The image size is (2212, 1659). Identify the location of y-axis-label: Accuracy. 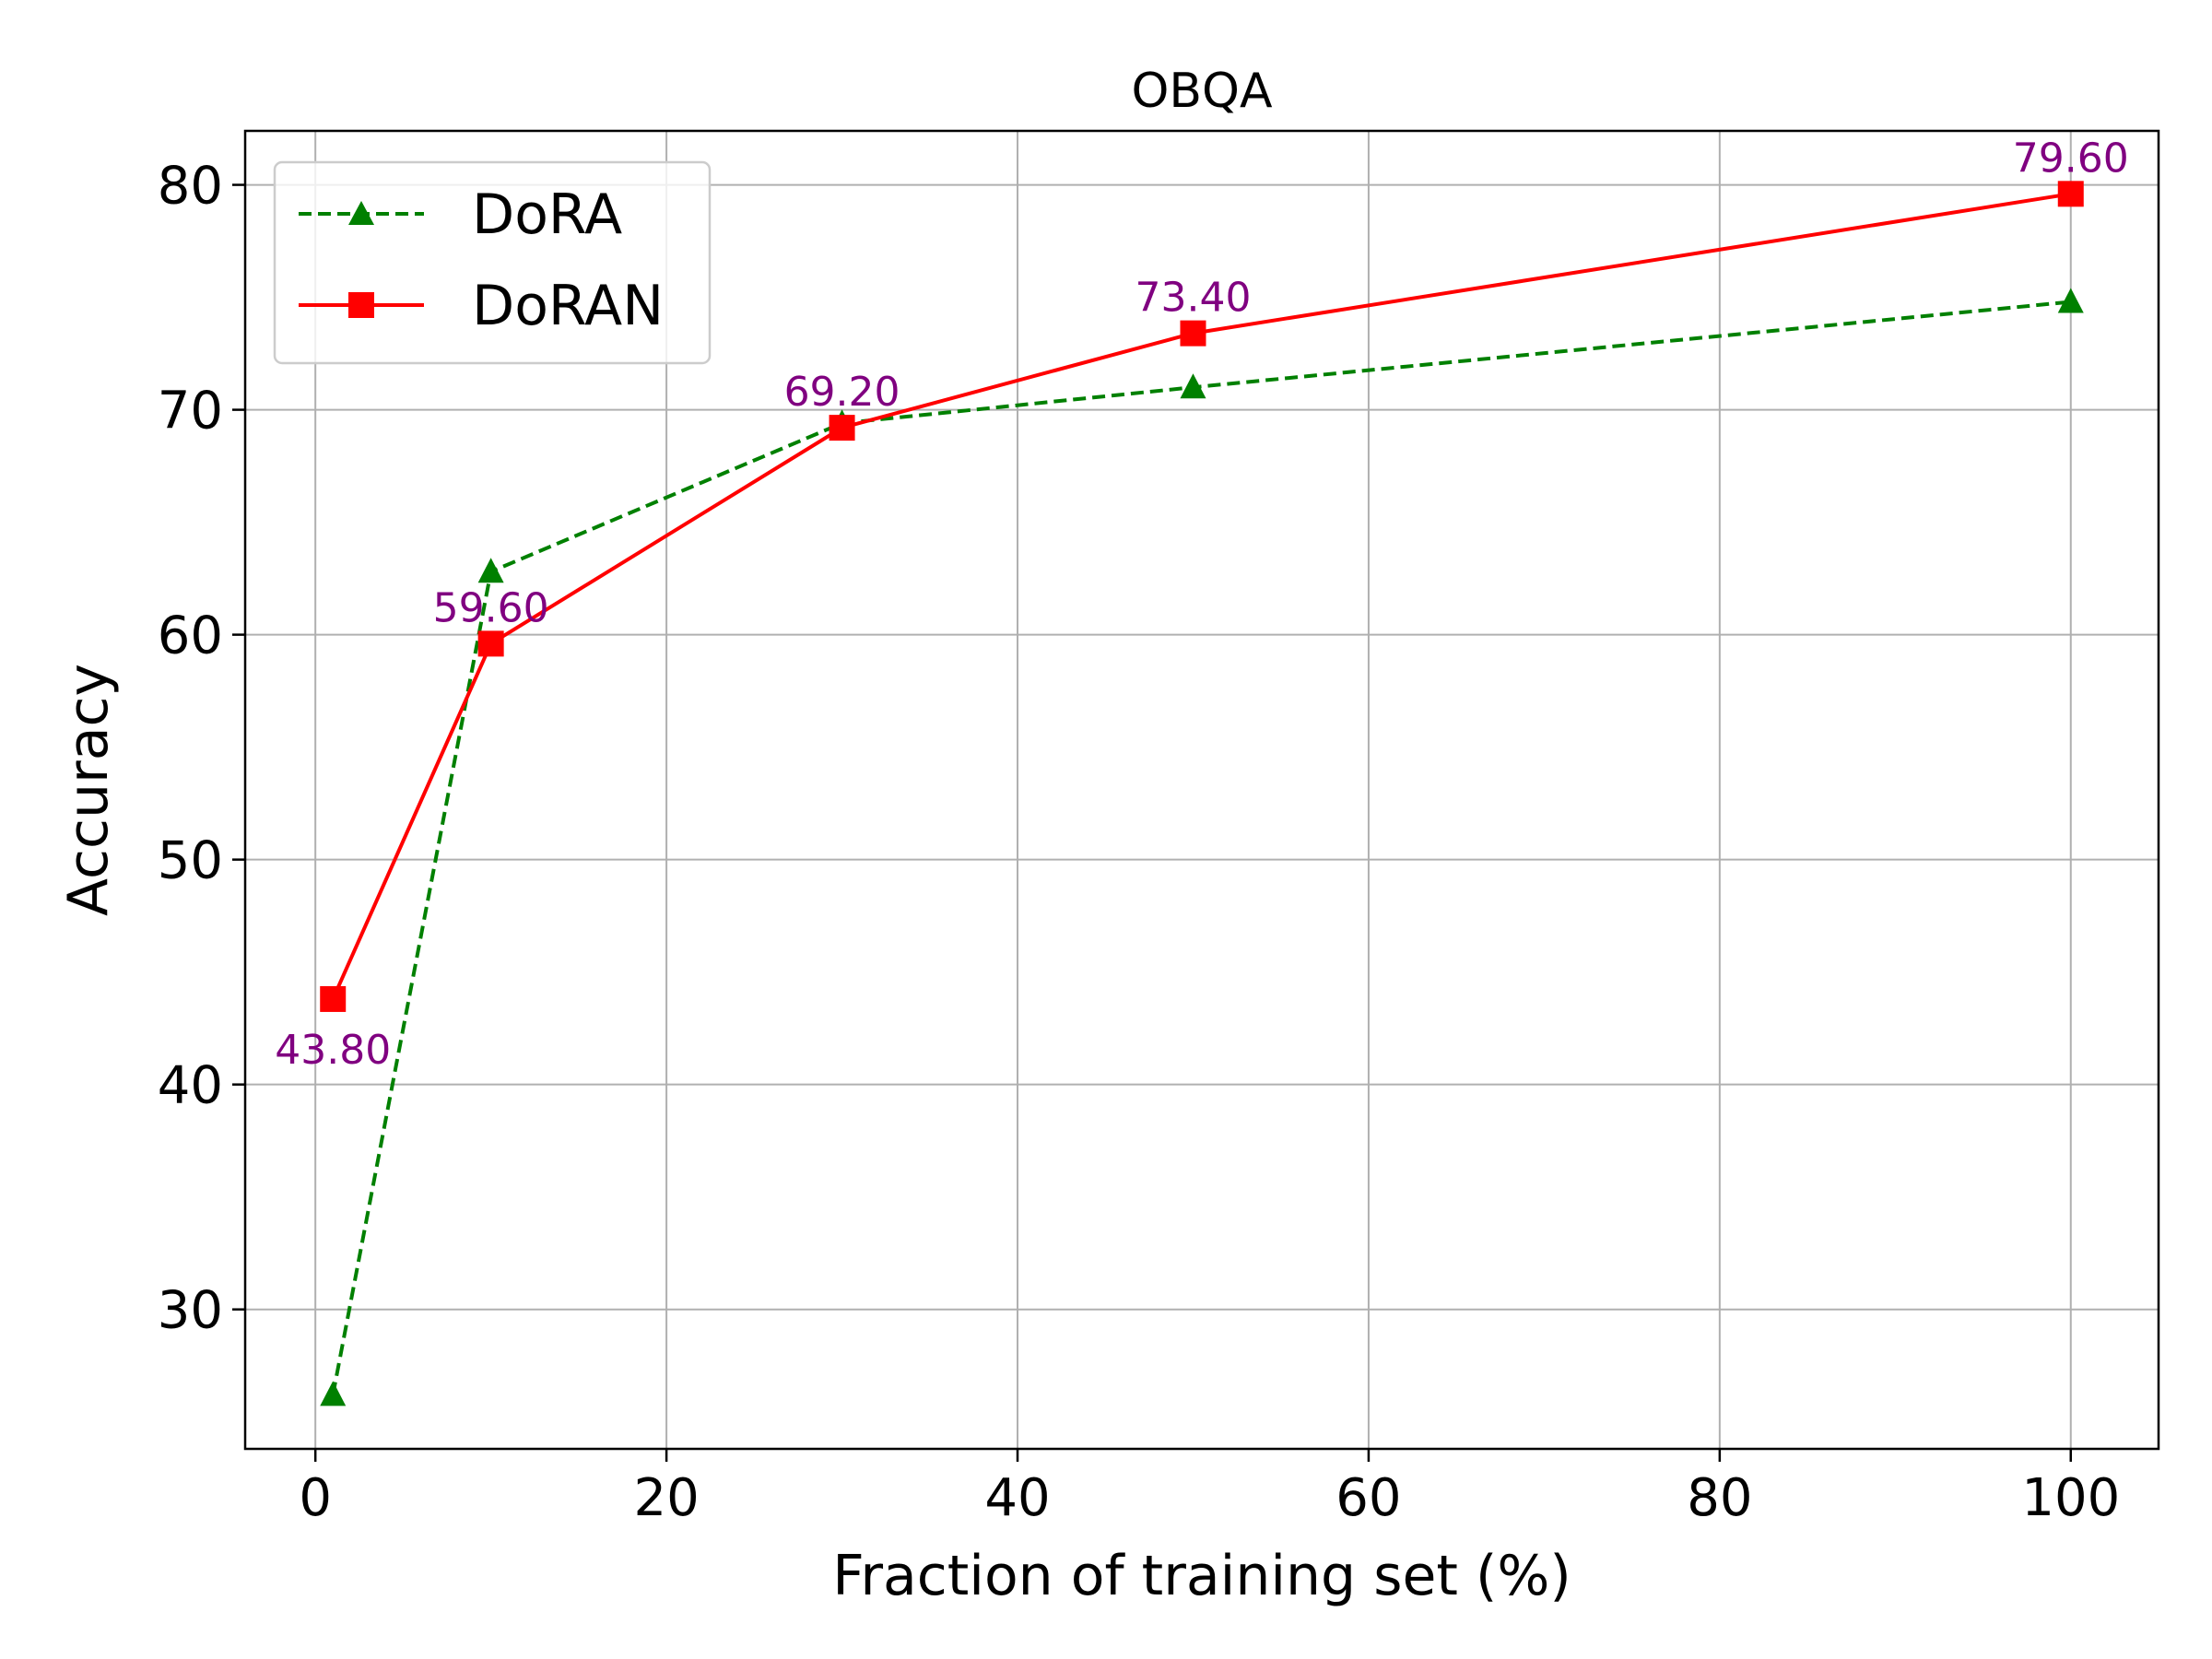
(88, 790).